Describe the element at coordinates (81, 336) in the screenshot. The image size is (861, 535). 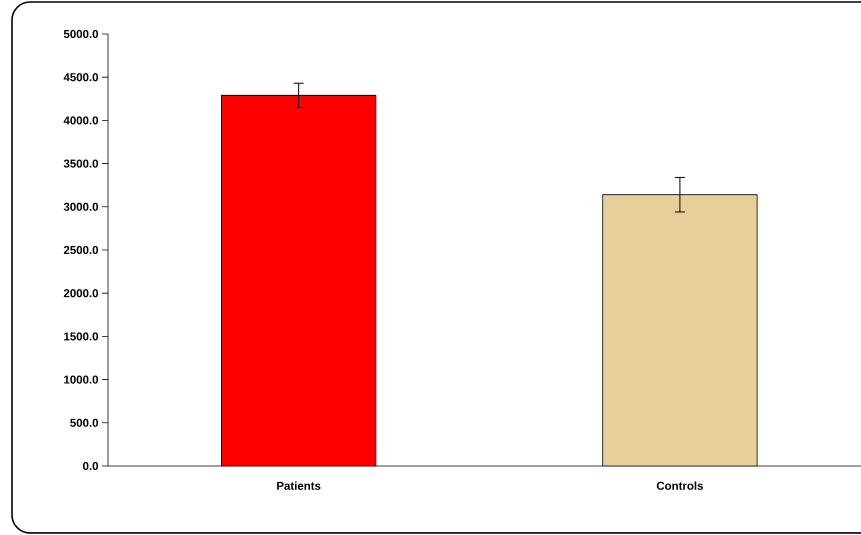
I see `y-tick-label: 1500.0` at that location.